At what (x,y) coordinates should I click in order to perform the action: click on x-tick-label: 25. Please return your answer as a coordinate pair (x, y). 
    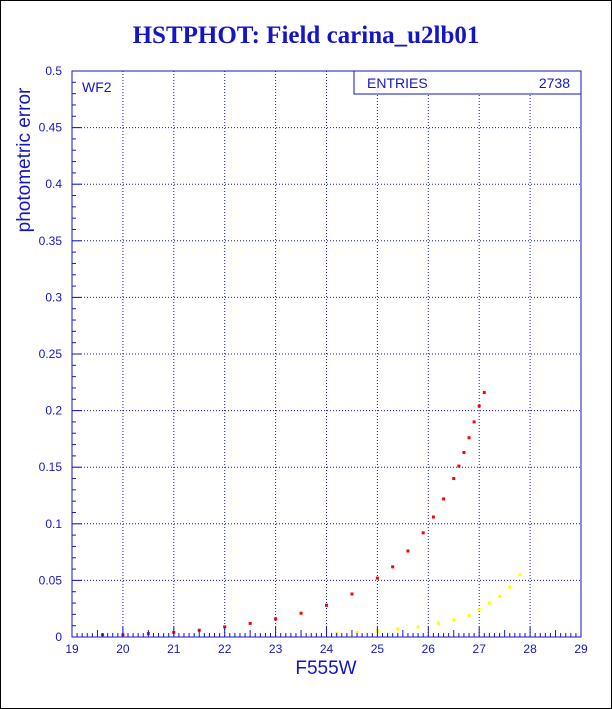
    Looking at the image, I should click on (378, 649).